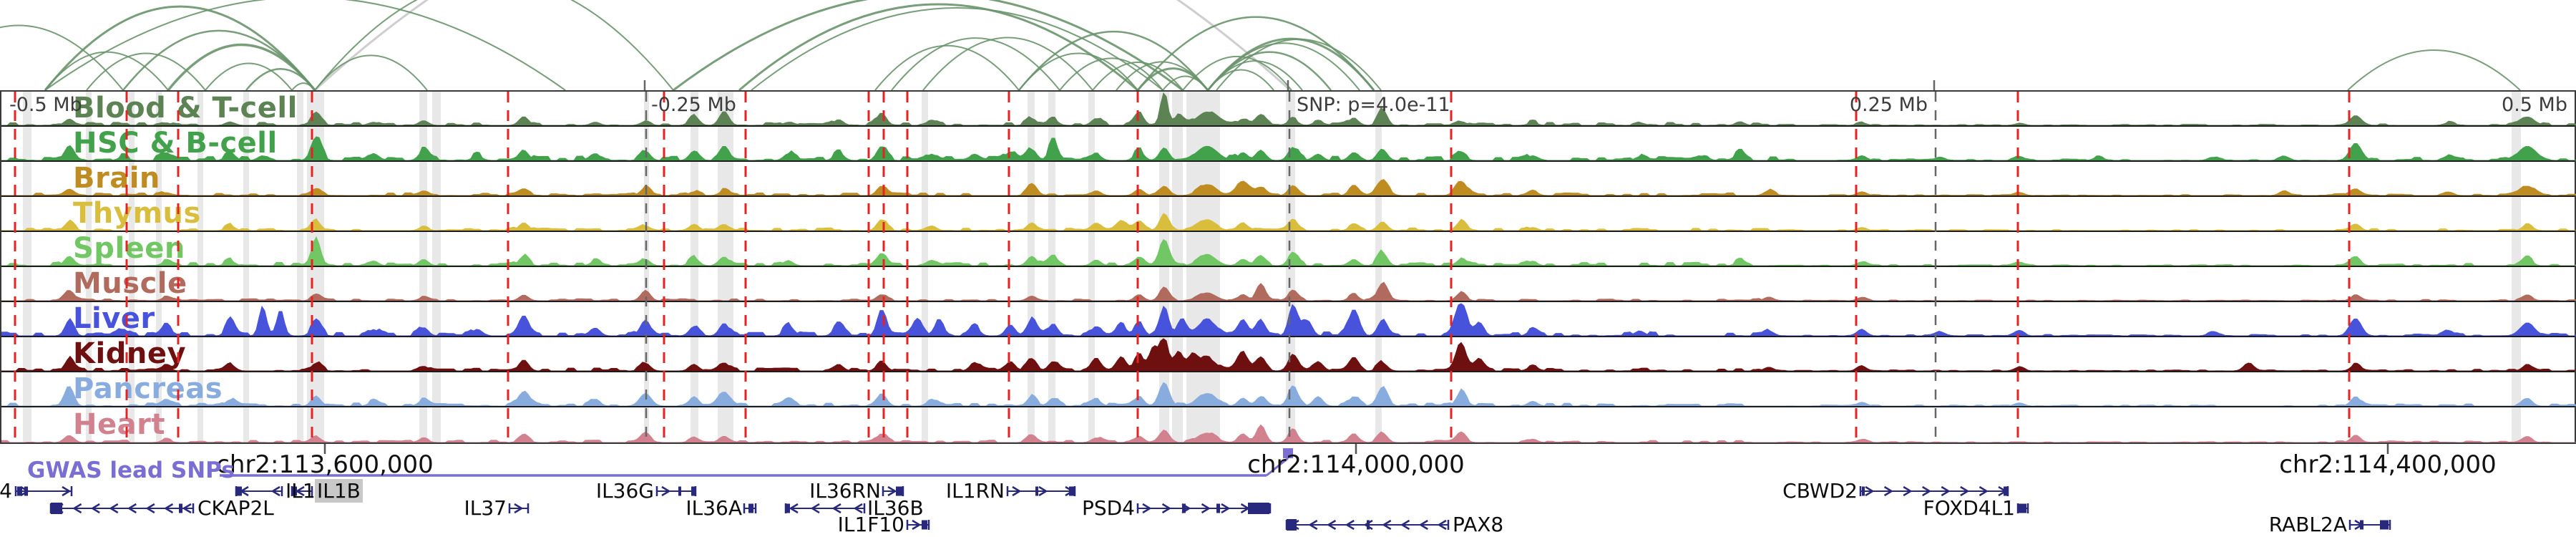 The height and width of the screenshot is (537, 2576). Describe the element at coordinates (235, 508) in the screenshot. I see `gene-label-CKAP2L: CKAP2L` at that location.